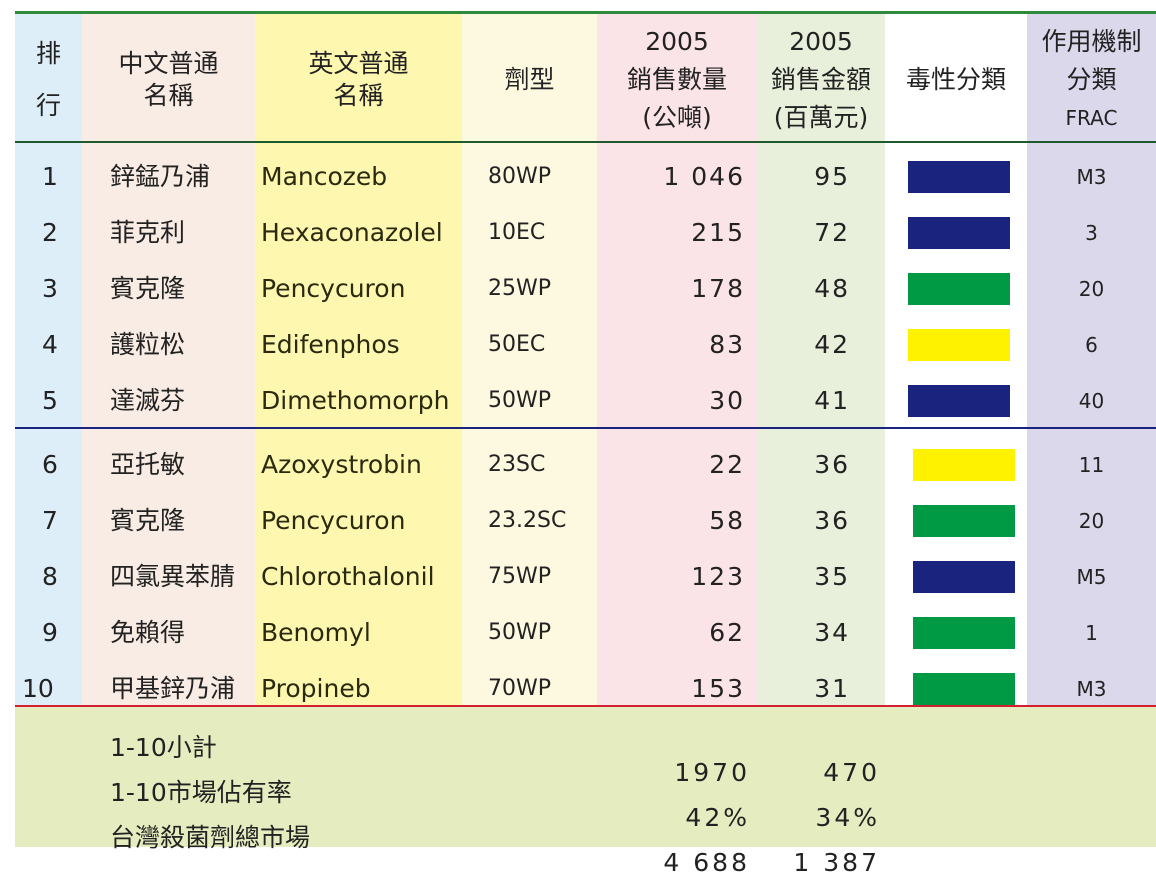 Image resolution: width=1156 pixels, height=872 pixels. Describe the element at coordinates (50, 632) in the screenshot. I see `rank: 9` at that location.